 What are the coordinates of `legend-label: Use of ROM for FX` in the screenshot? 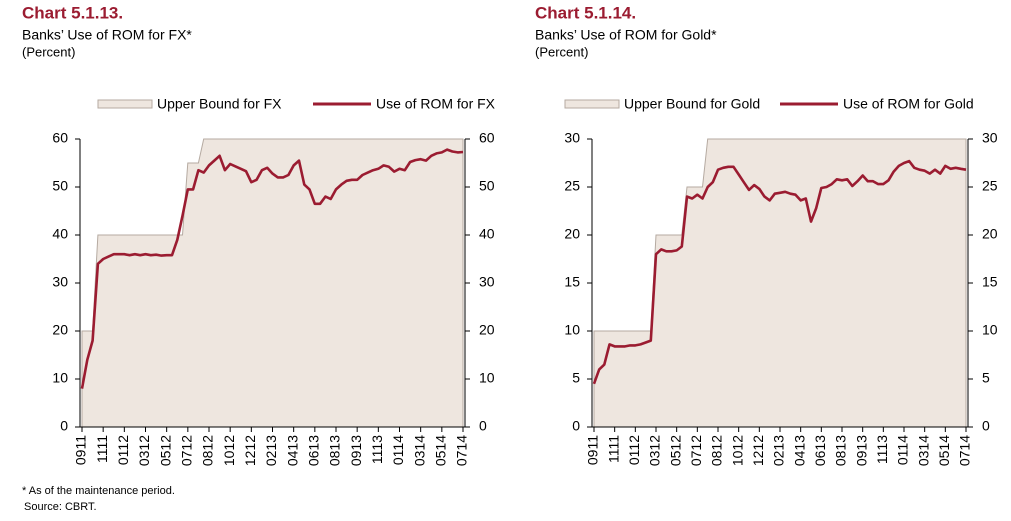 It's located at (436, 104).